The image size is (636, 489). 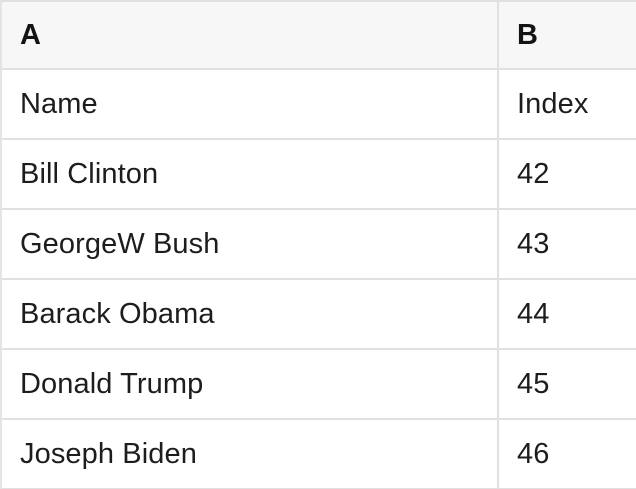 What do you see at coordinates (567, 385) in the screenshot?
I see `cell-index: 45` at bounding box center [567, 385].